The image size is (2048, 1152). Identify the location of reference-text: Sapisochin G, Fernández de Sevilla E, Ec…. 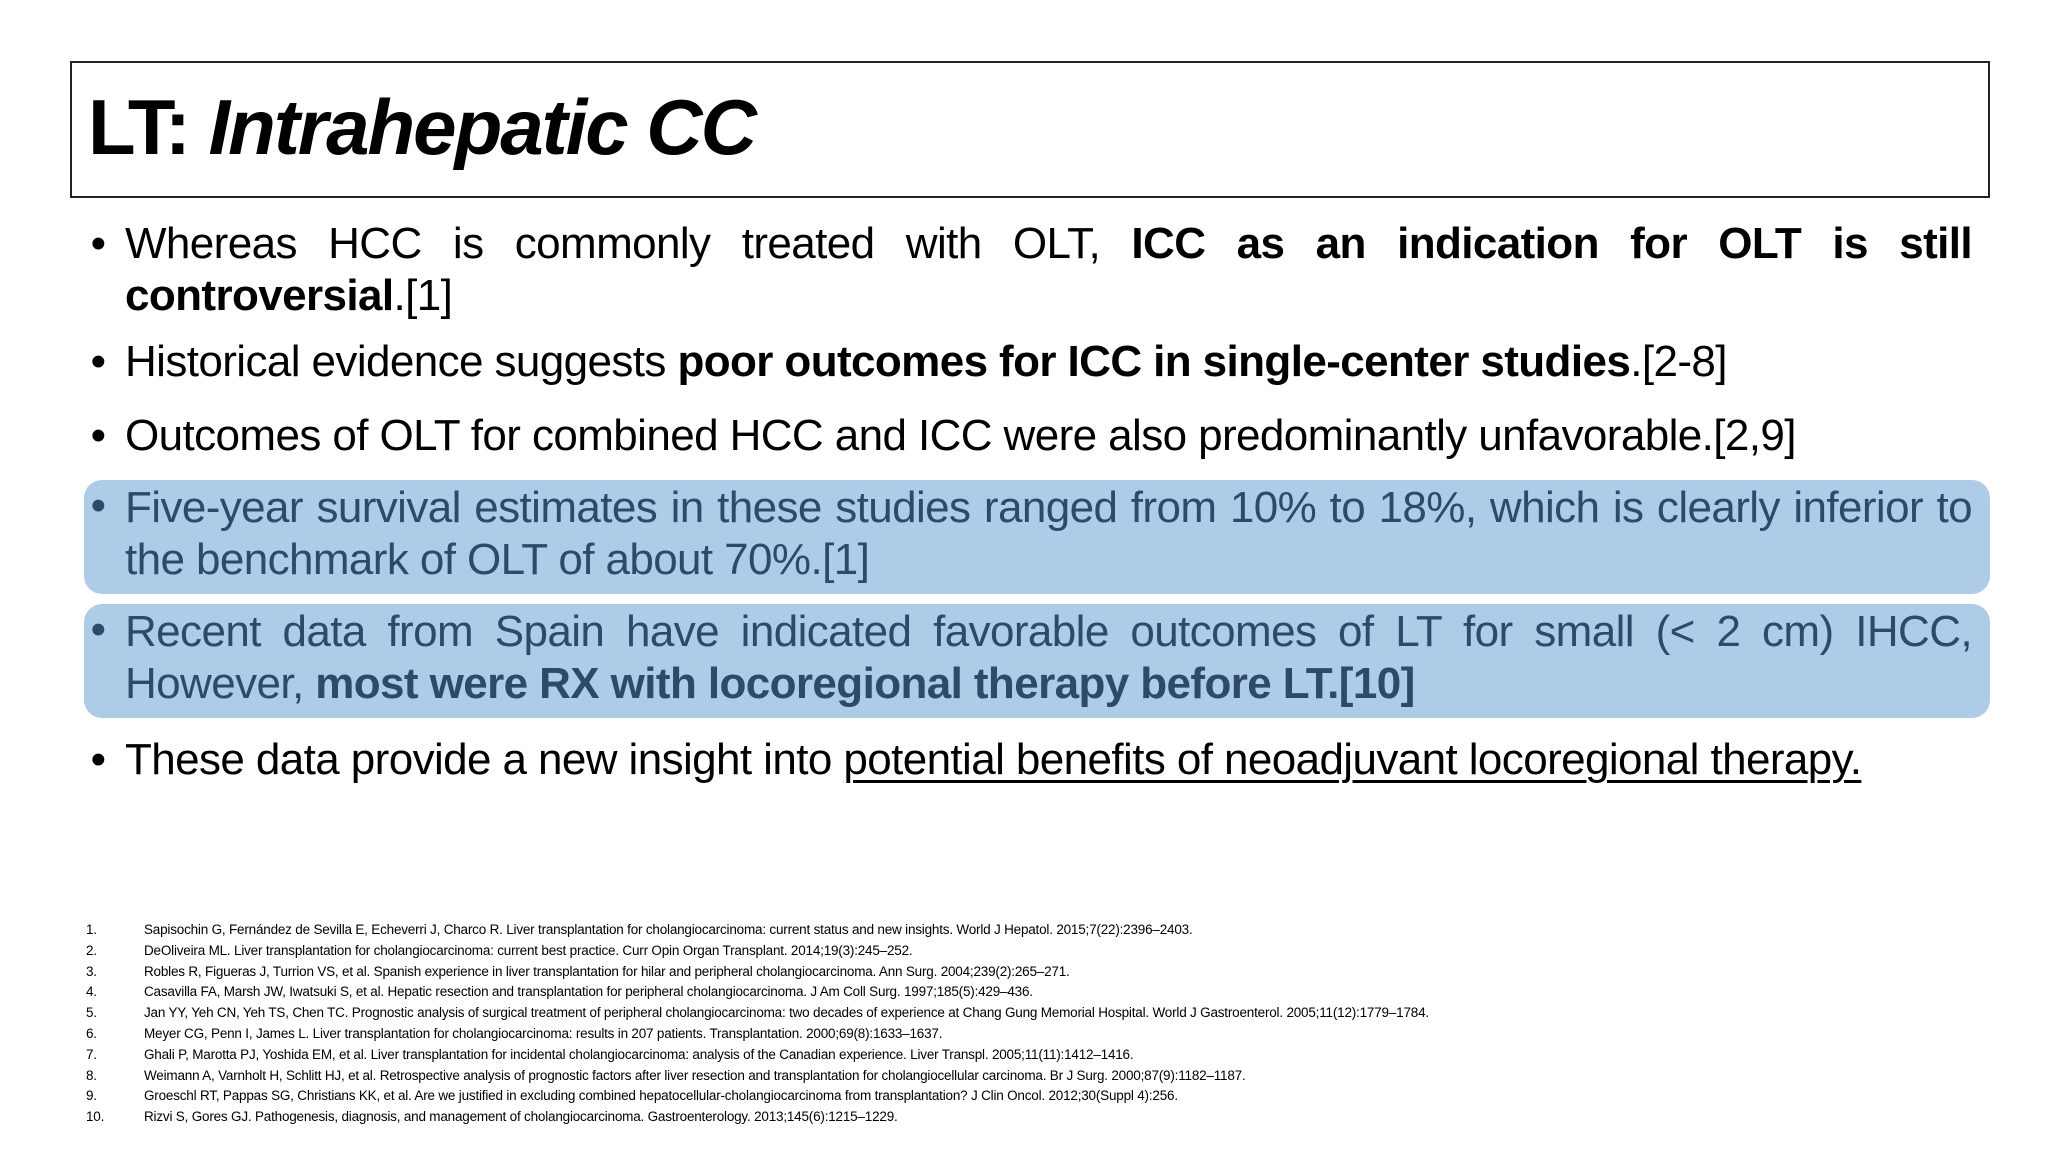
(668, 929).